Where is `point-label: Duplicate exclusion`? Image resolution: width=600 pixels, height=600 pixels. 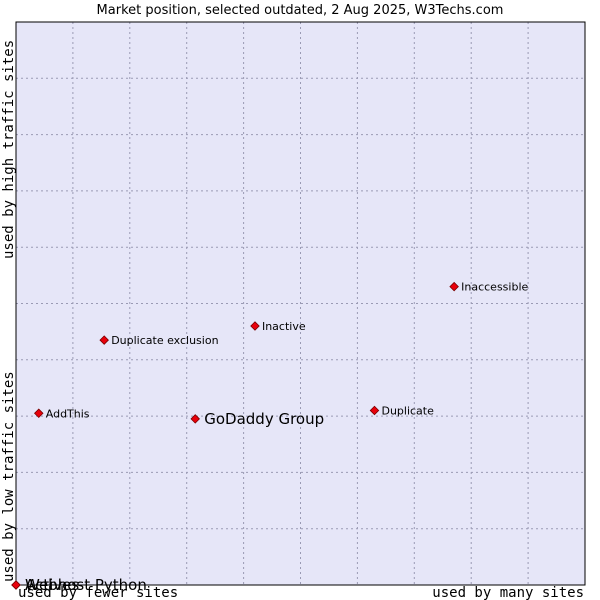 point-label: Duplicate exclusion is located at coordinates (164, 340).